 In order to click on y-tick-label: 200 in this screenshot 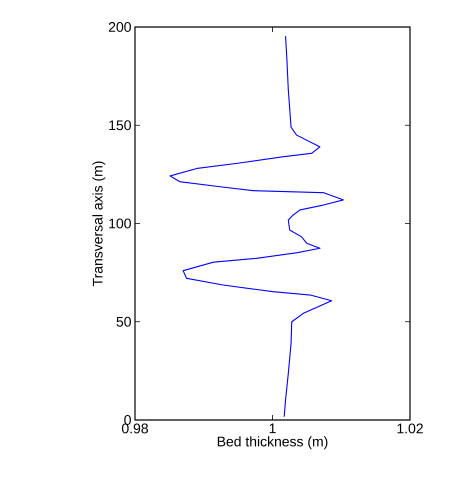, I will do `click(119, 27)`.